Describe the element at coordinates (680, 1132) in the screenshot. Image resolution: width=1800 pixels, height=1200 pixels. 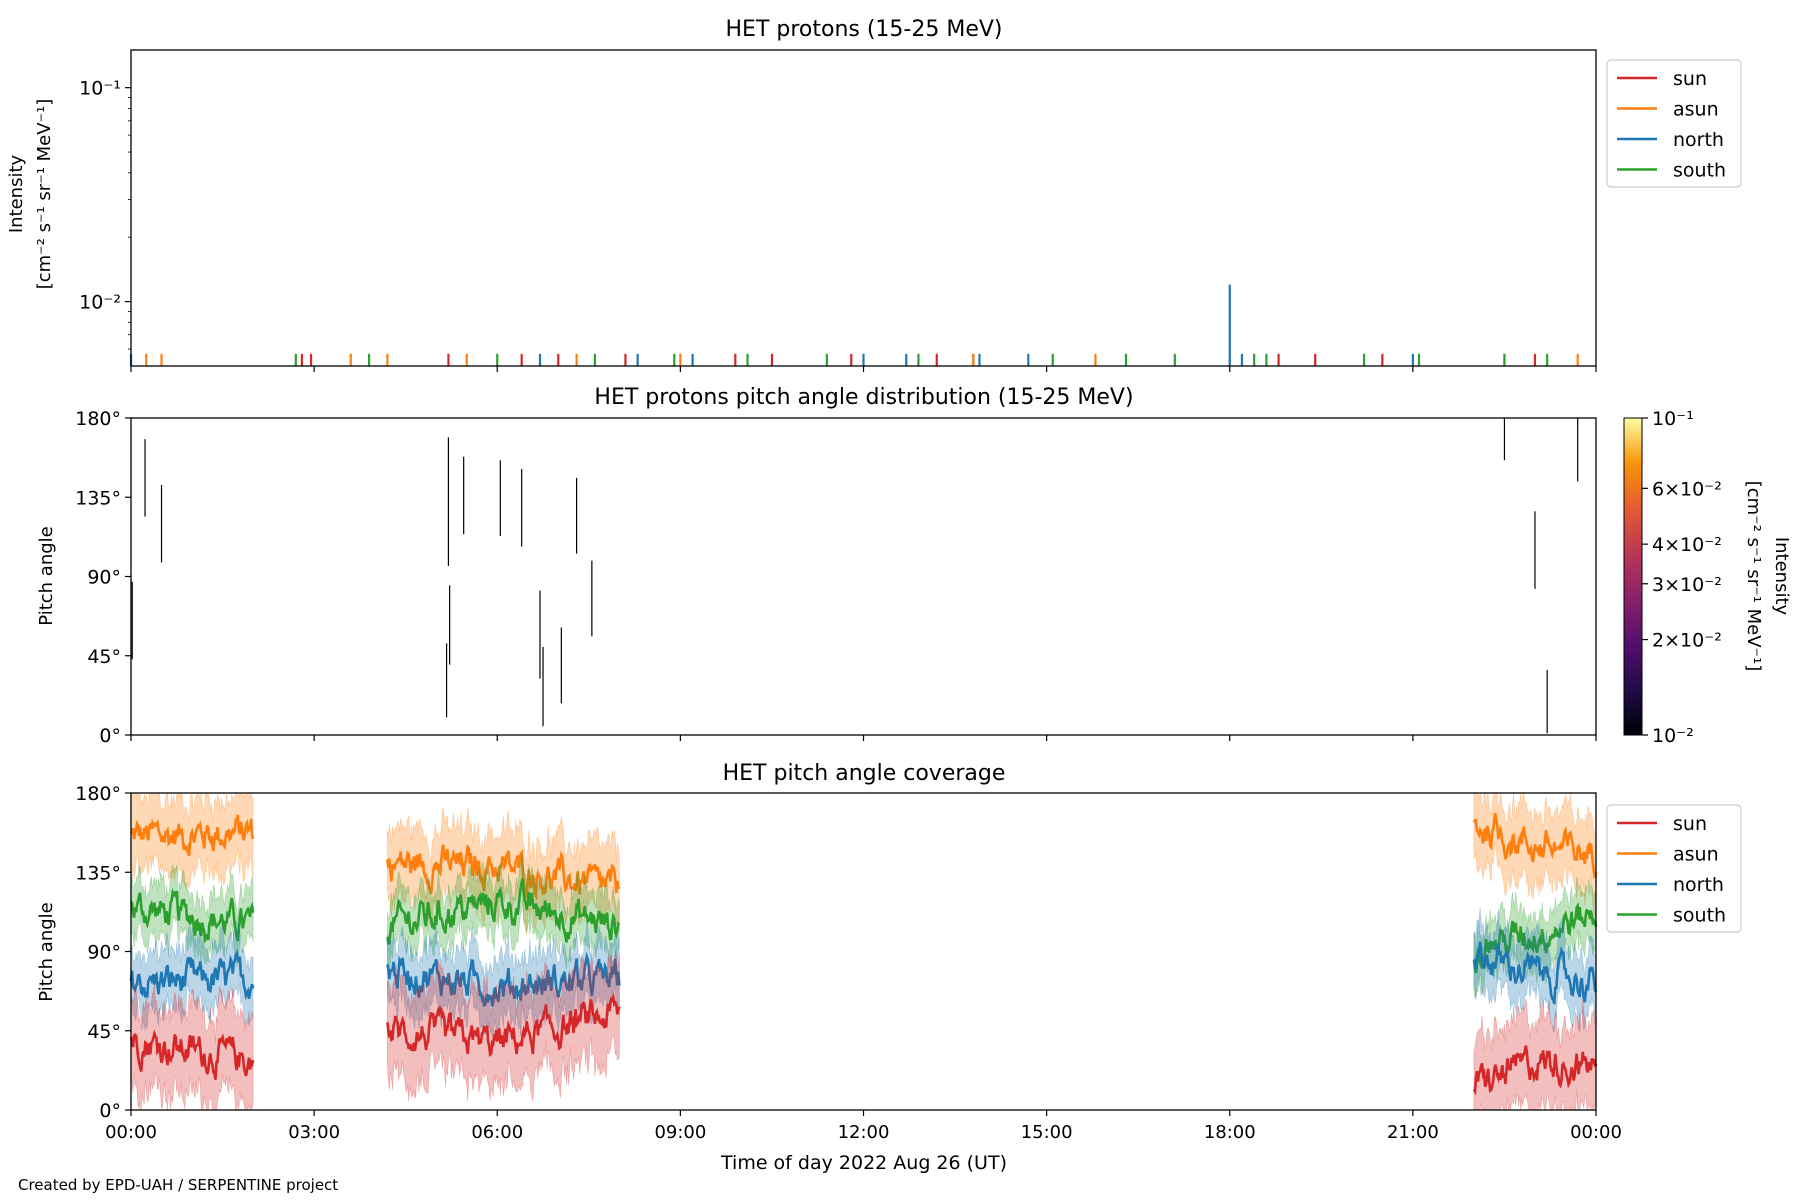
I see `x-tick-label: 09:00` at that location.